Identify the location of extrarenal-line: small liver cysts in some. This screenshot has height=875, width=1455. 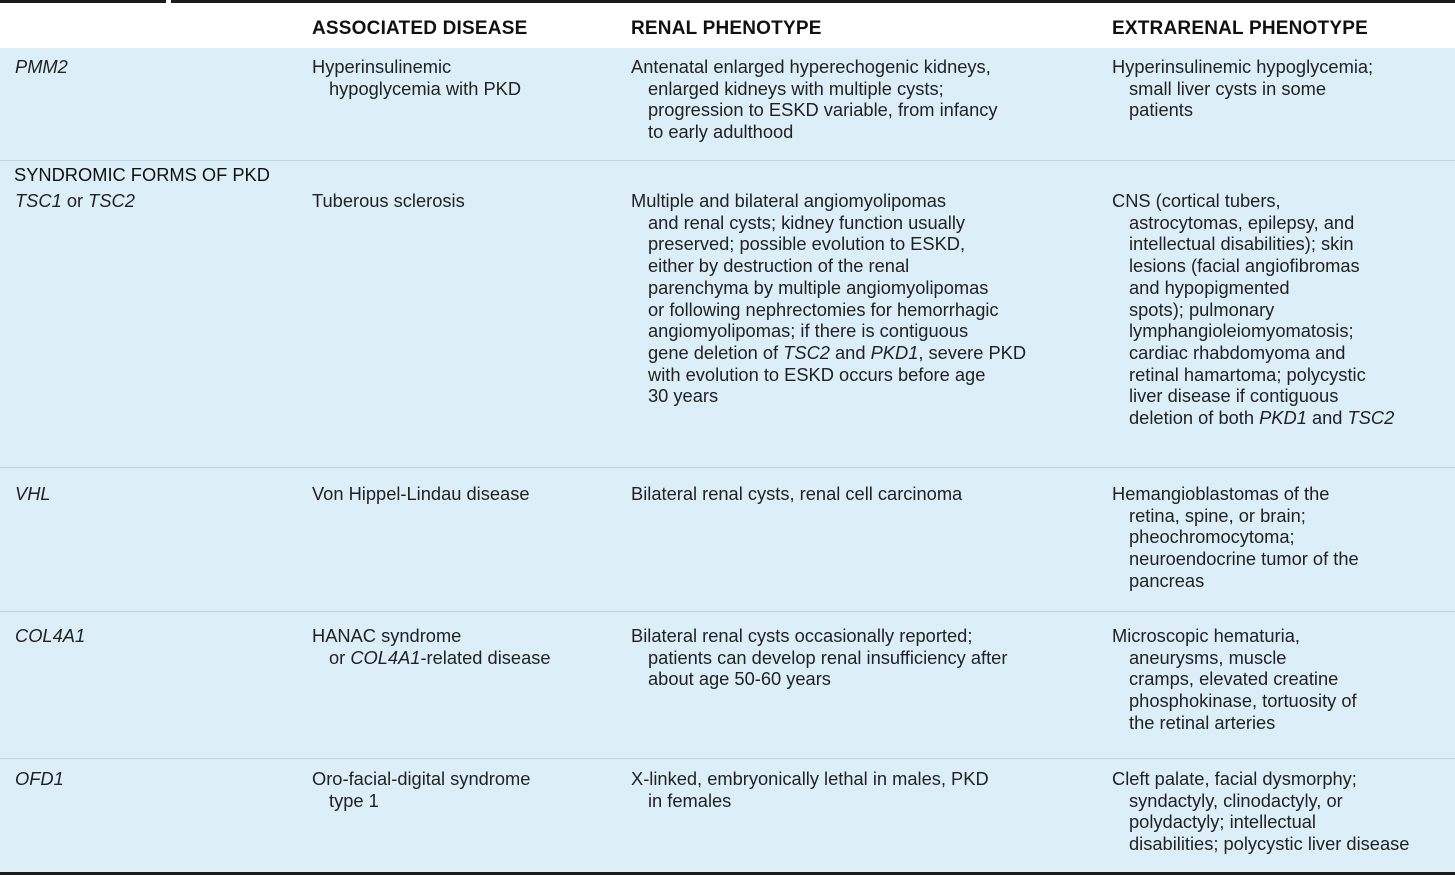
(1228, 88).